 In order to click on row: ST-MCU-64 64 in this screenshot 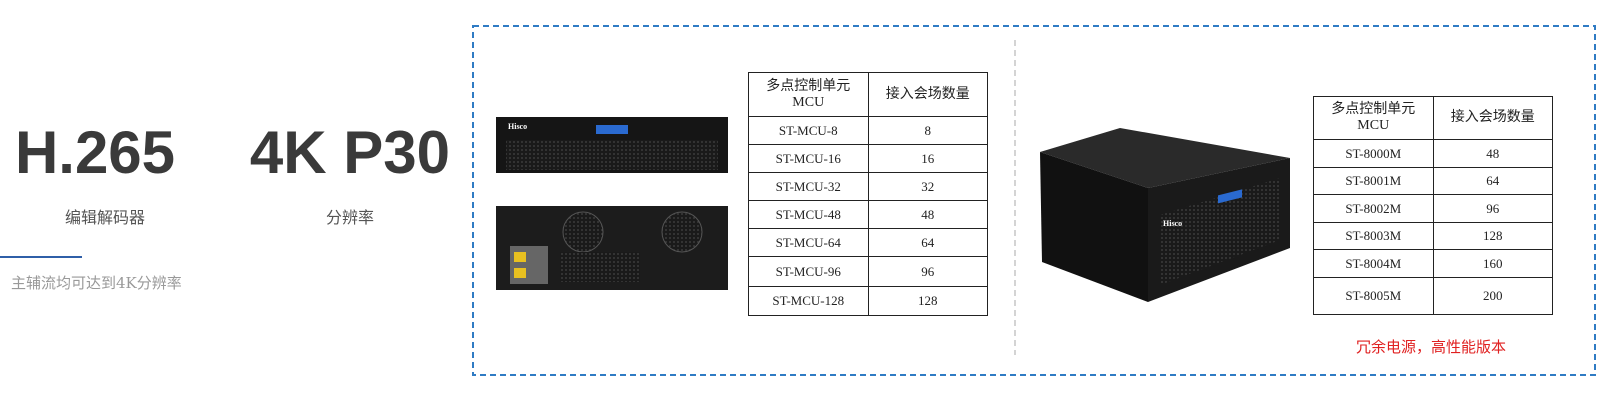, I will do `click(868, 242)`.